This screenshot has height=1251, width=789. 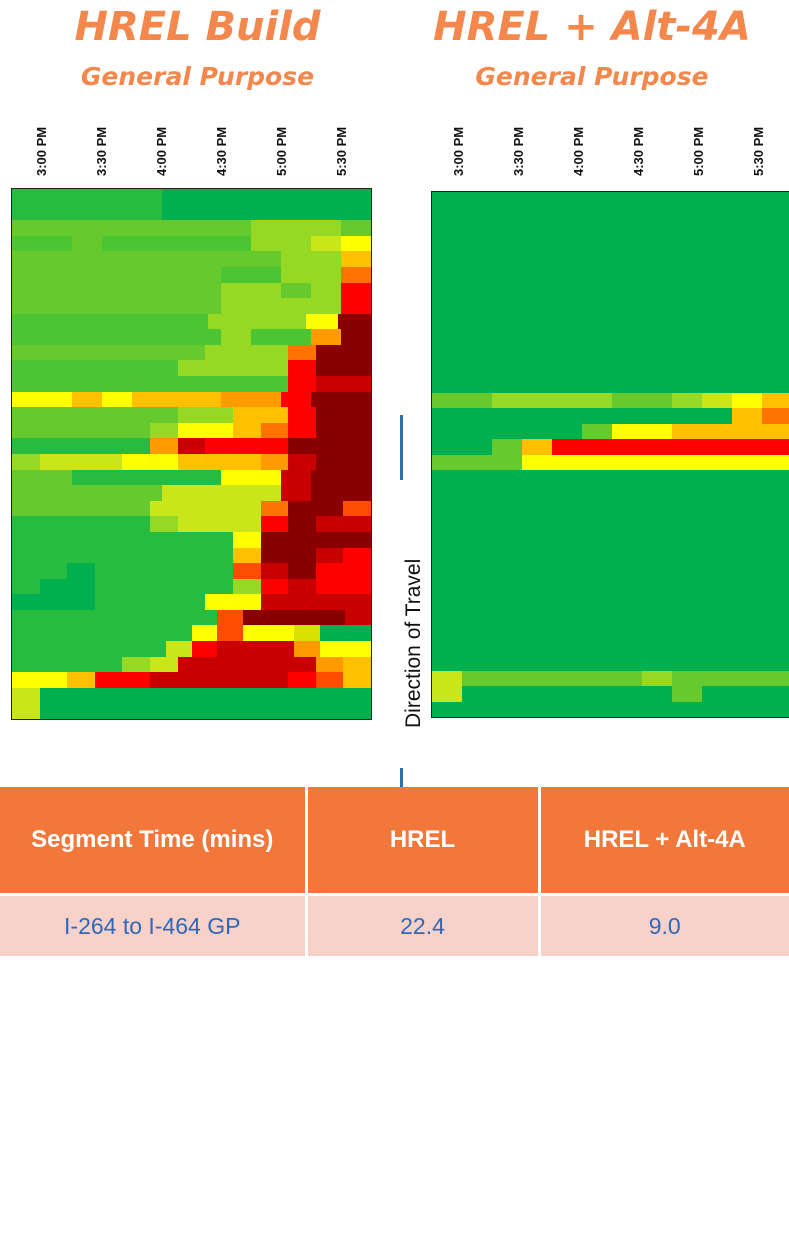 I want to click on table-header-row: Segment Time (mins) HREL HREL + Alt-4A, so click(x=394, y=841).